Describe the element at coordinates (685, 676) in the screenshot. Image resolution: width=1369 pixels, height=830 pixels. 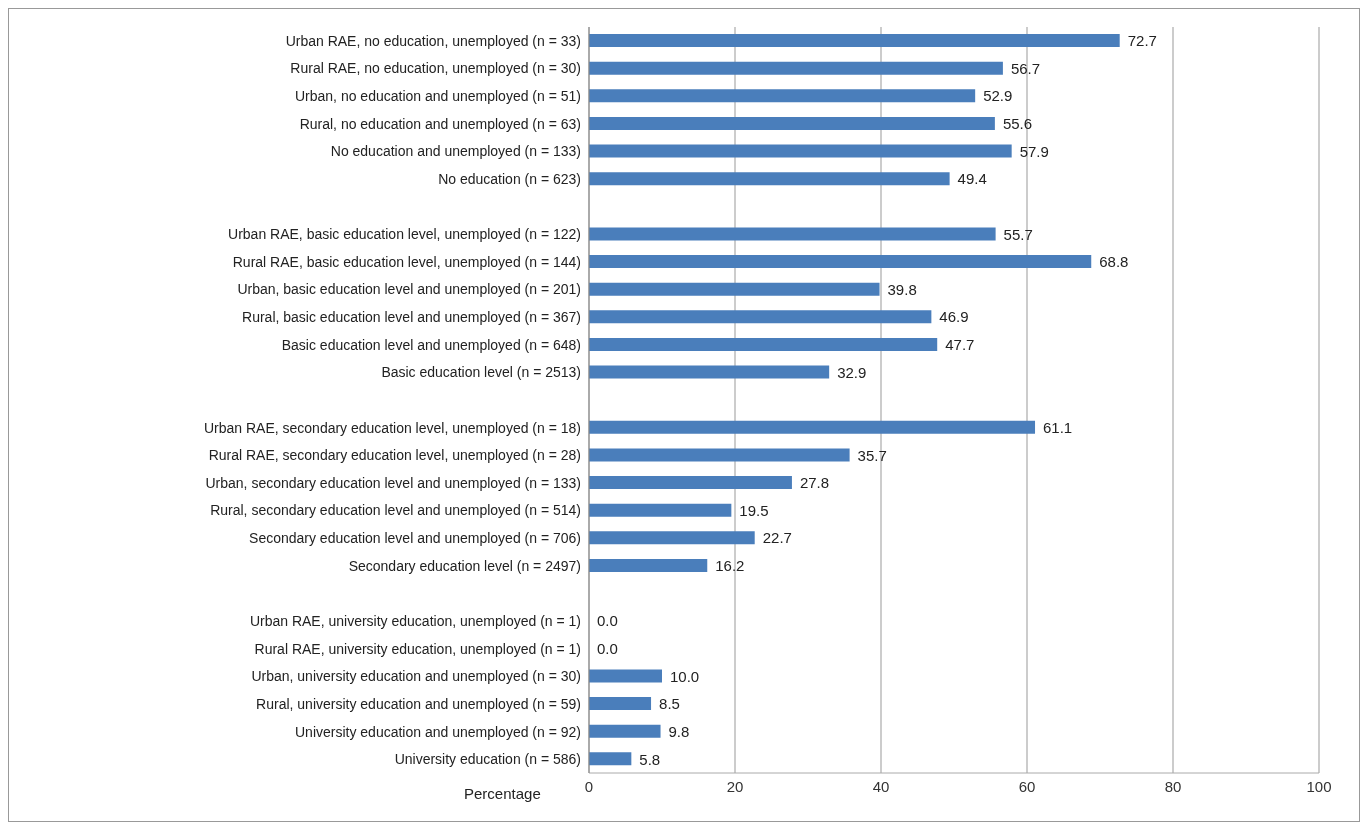
I see `data-label: 10.0` at that location.